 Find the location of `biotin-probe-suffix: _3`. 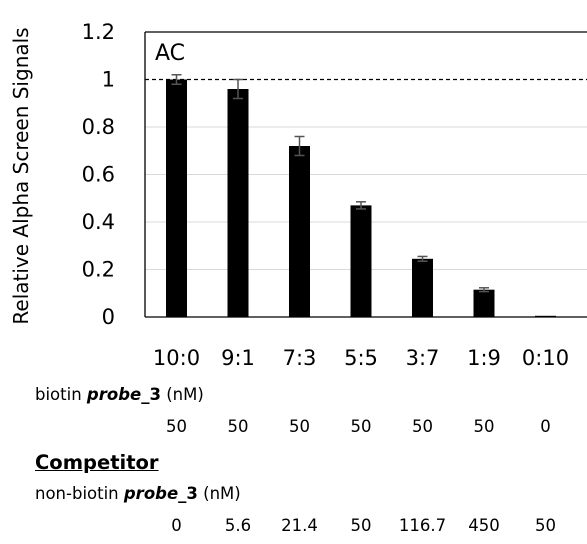

biotin-probe-suffix: _3 is located at coordinates (151, 394).